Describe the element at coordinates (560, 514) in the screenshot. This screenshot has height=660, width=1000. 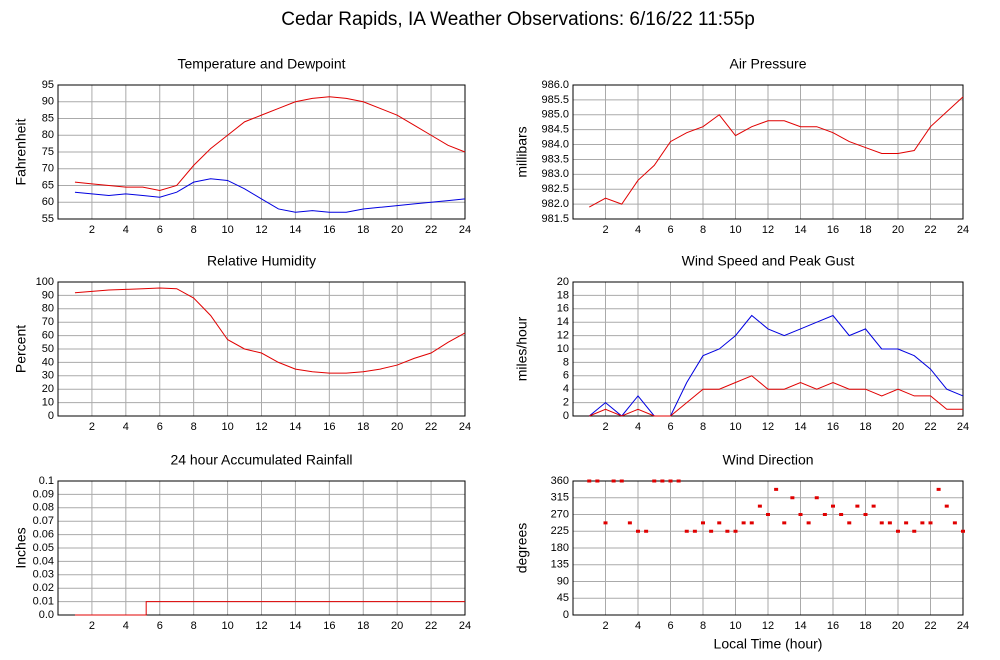
I see `y-tick-label: 270` at that location.